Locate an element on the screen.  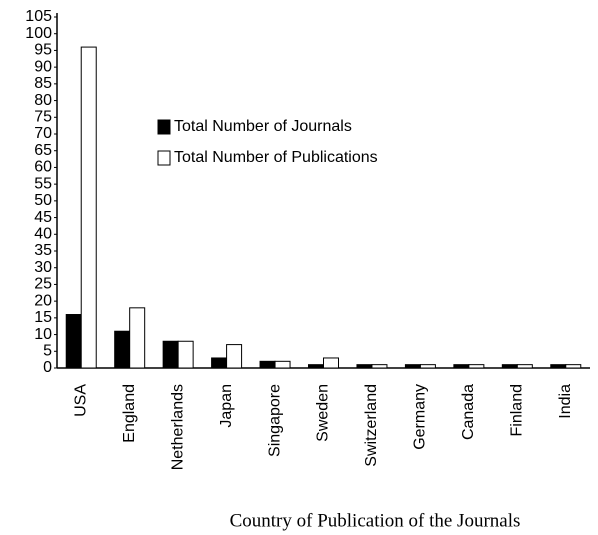
y-tick-label: 90 is located at coordinates (43, 66).